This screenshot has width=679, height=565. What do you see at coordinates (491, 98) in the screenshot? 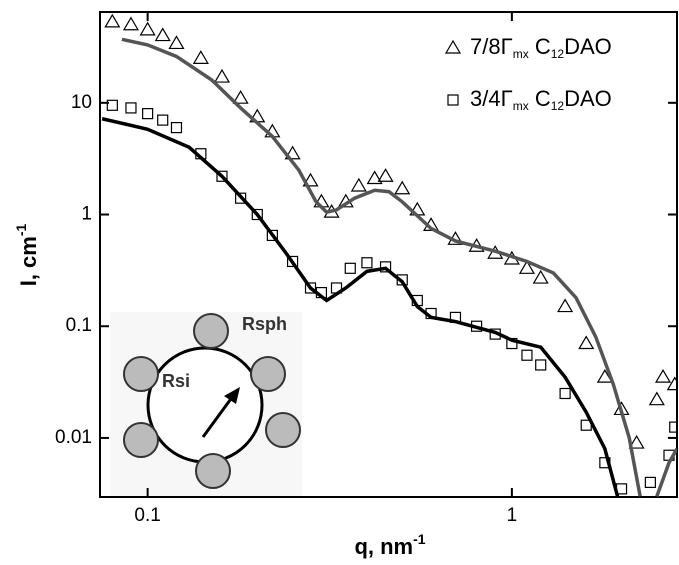
I see `text-part: 3/4Γ` at bounding box center [491, 98].